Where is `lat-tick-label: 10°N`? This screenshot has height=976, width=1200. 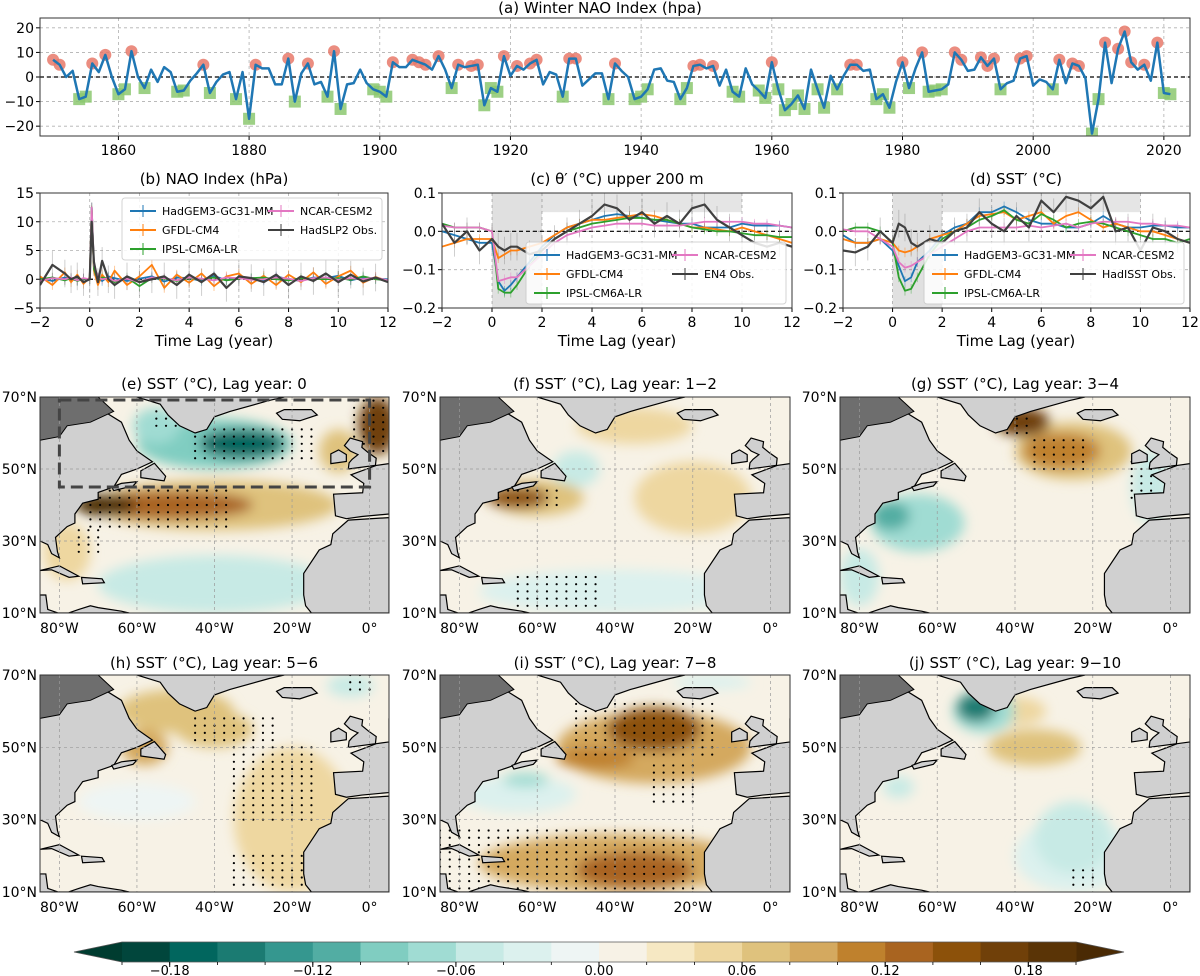 lat-tick-label: 10°N is located at coordinates (19, 614).